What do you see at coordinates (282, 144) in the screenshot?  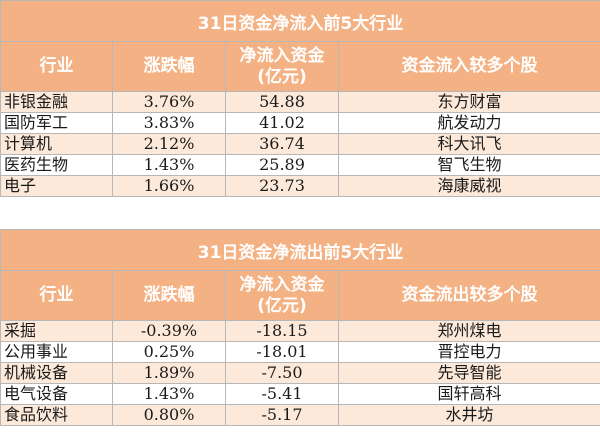 I see `netflow-cell: 36.74` at bounding box center [282, 144].